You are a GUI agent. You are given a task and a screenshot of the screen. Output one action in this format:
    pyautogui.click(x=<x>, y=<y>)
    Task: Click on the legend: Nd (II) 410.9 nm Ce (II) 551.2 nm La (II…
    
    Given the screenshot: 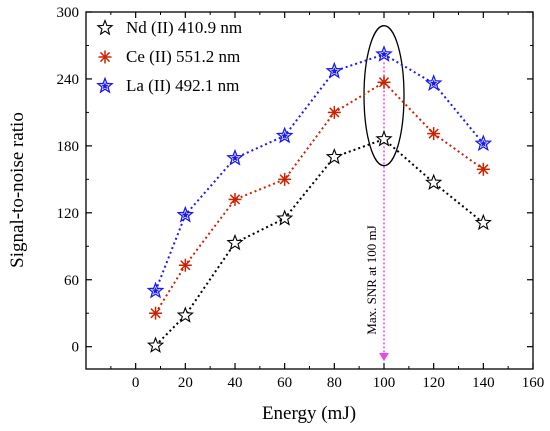 What is the action you would take?
    pyautogui.click(x=169, y=56)
    